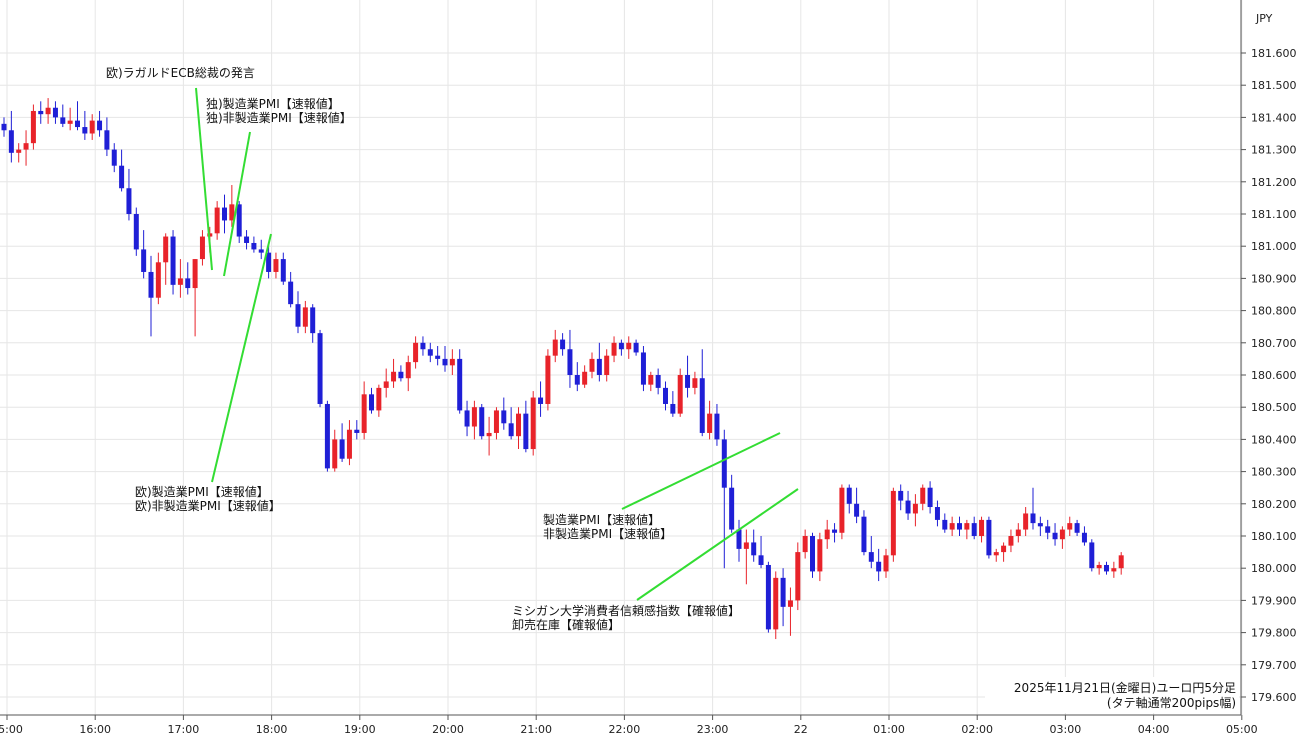 The width and height of the screenshot is (1300, 745). Describe the element at coordinates (272, 729) in the screenshot. I see `x-tick-label: 18:00` at that location.